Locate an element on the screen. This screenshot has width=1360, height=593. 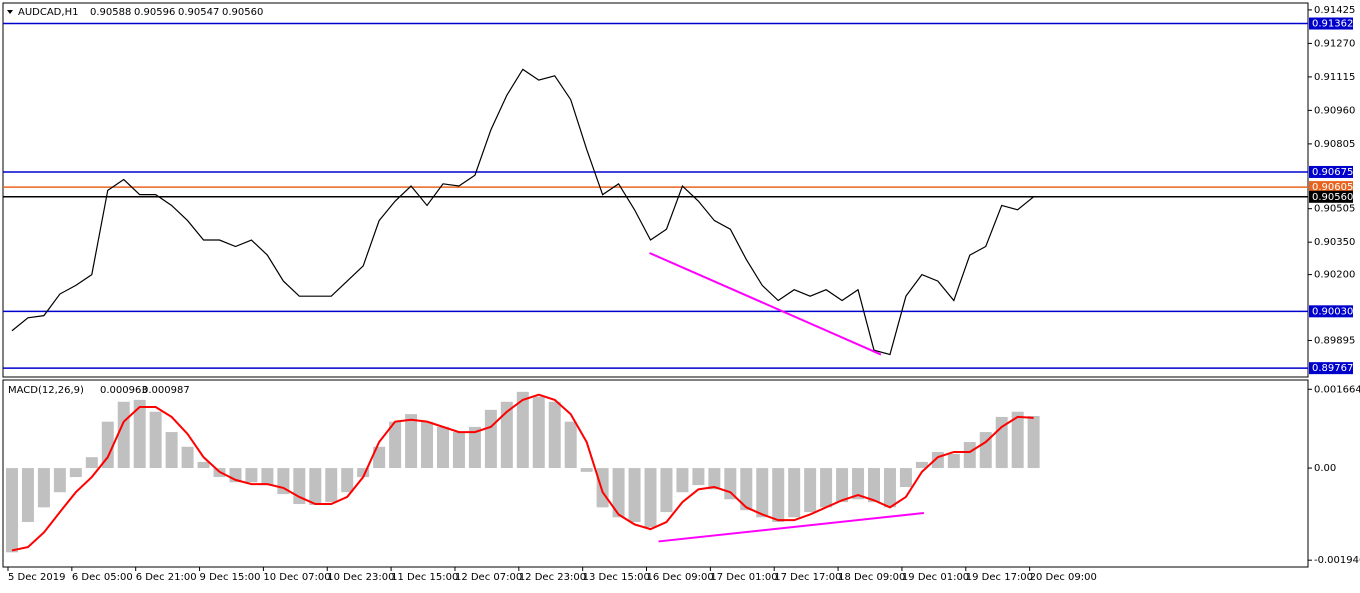
ohlc-label: 0.90560 is located at coordinates (242, 12).